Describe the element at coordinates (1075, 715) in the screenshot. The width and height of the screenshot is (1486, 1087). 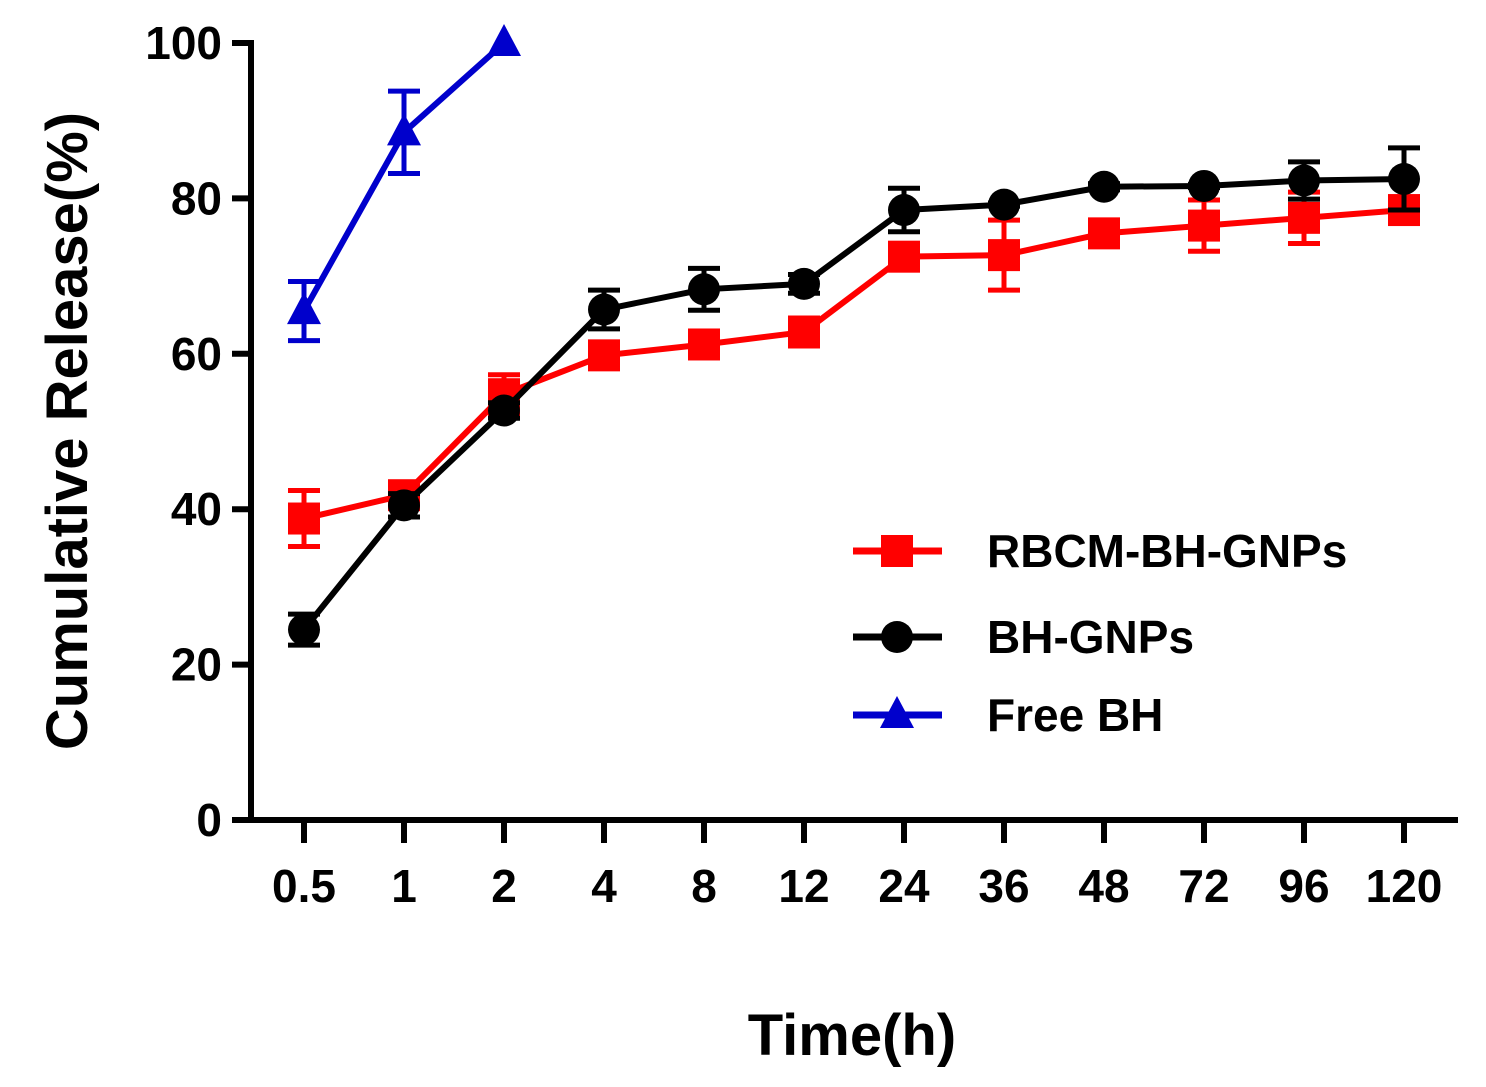
I see `legend-label-free-bh: Free BH` at that location.